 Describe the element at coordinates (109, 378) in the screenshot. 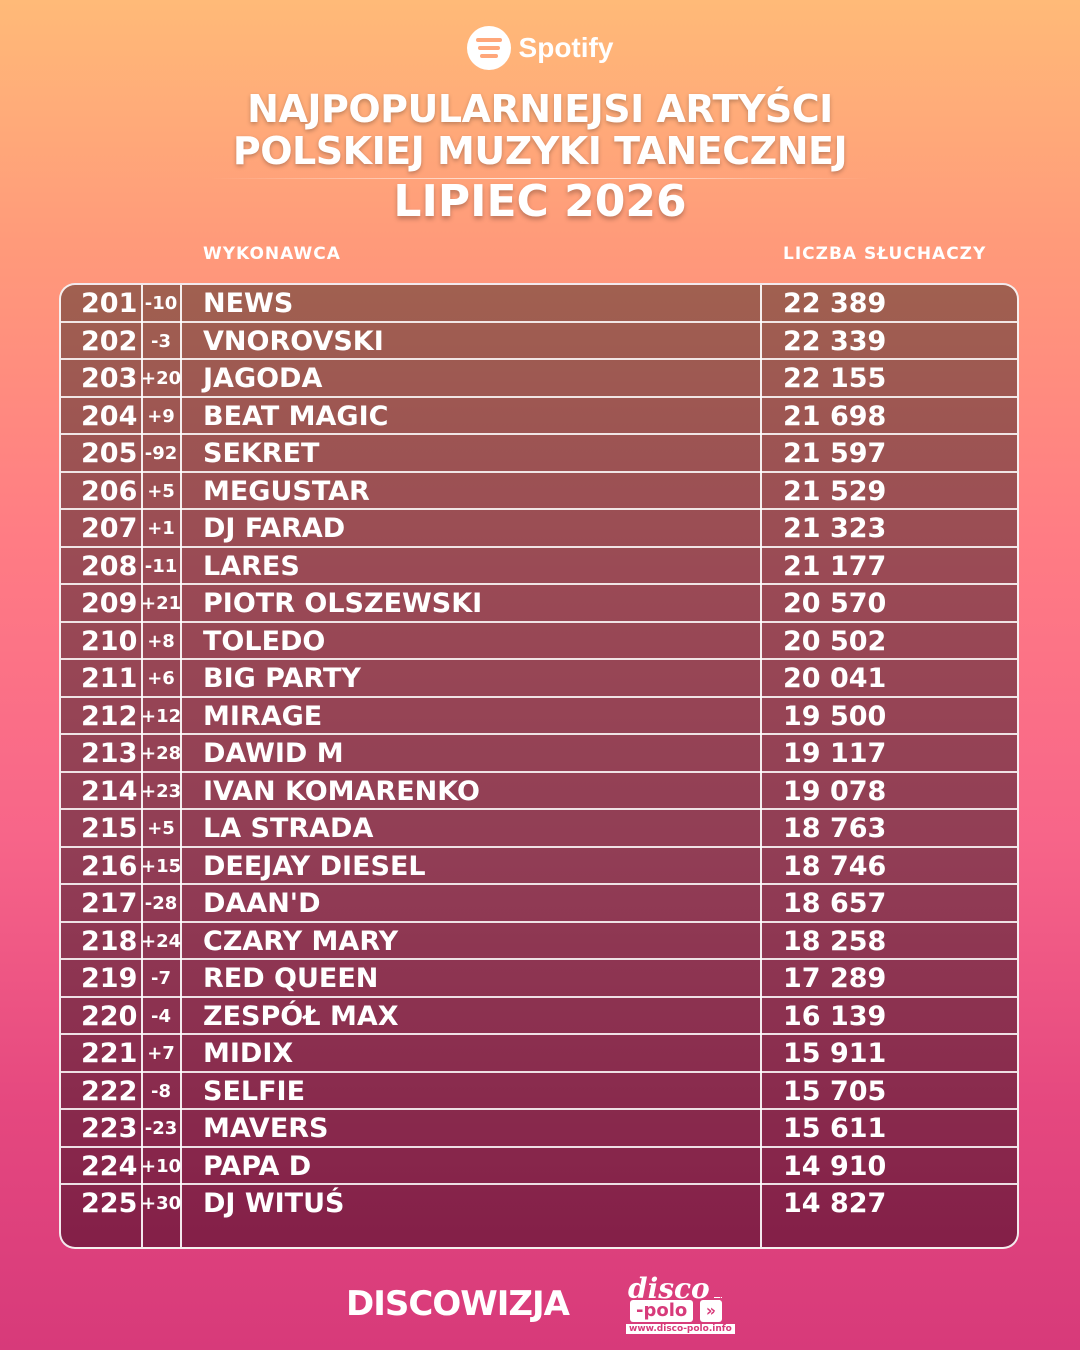

I see `rank-cell: 203` at that location.